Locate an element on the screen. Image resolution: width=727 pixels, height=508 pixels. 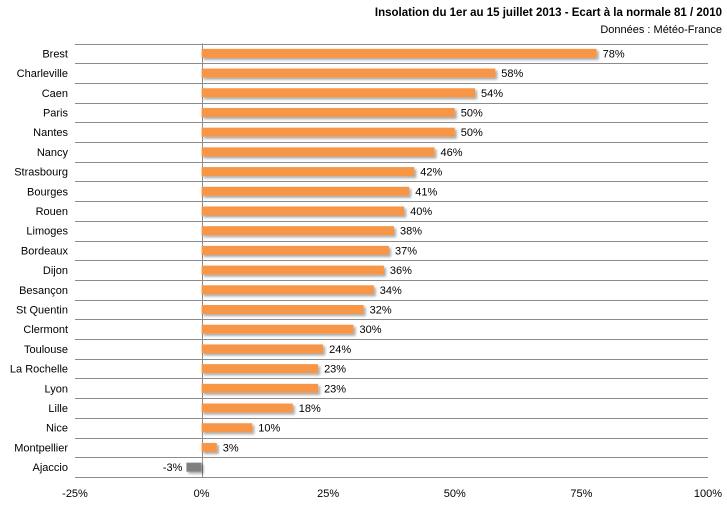
category-label: Montpellier is located at coordinates (41, 448).